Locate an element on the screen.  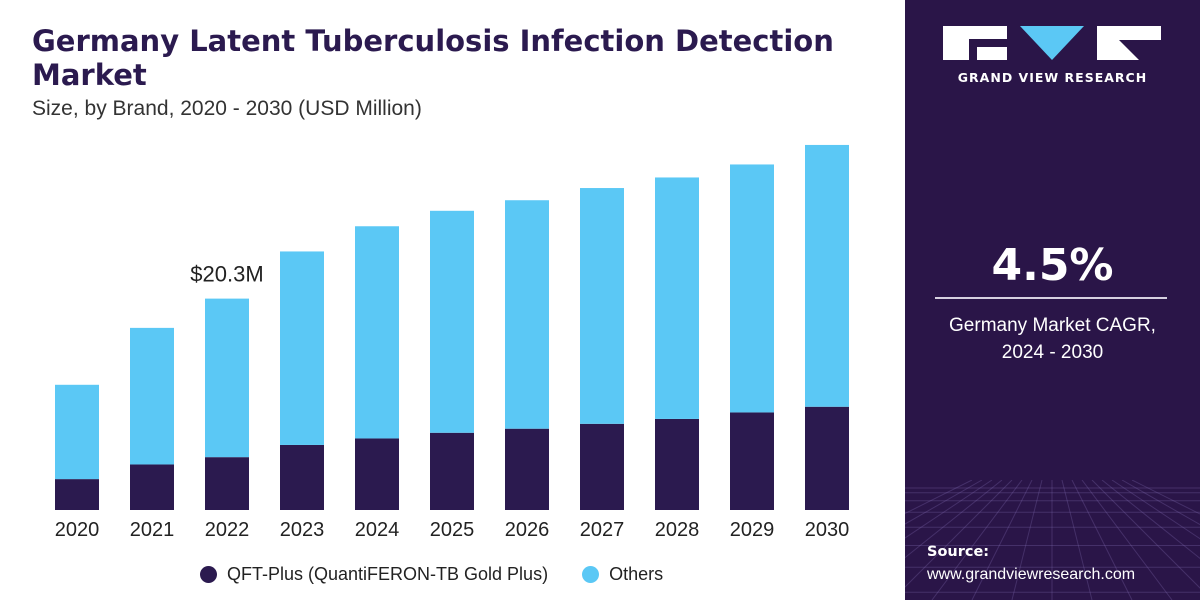
x-tick-label-2024: 2024 is located at coordinates (377, 530).